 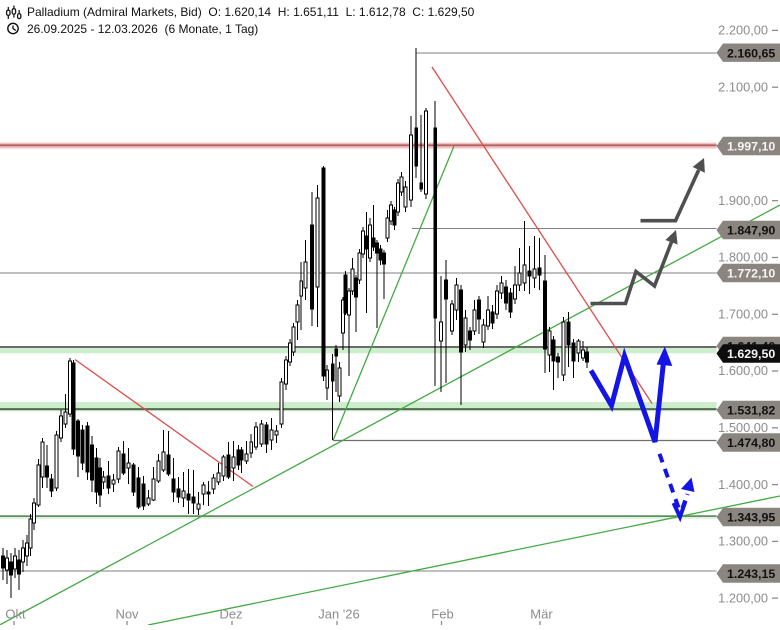 What do you see at coordinates (751, 354) in the screenshot?
I see `svg-text: 1.629,50` at bounding box center [751, 354].